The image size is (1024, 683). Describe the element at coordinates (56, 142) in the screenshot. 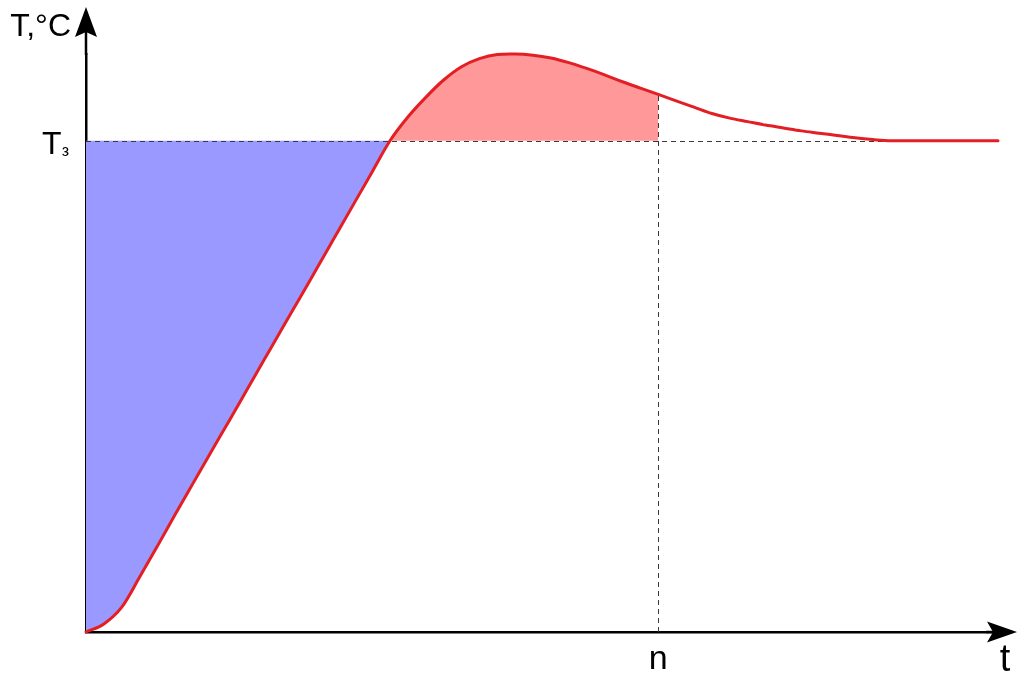

I see `ref-line-label: Tз` at that location.